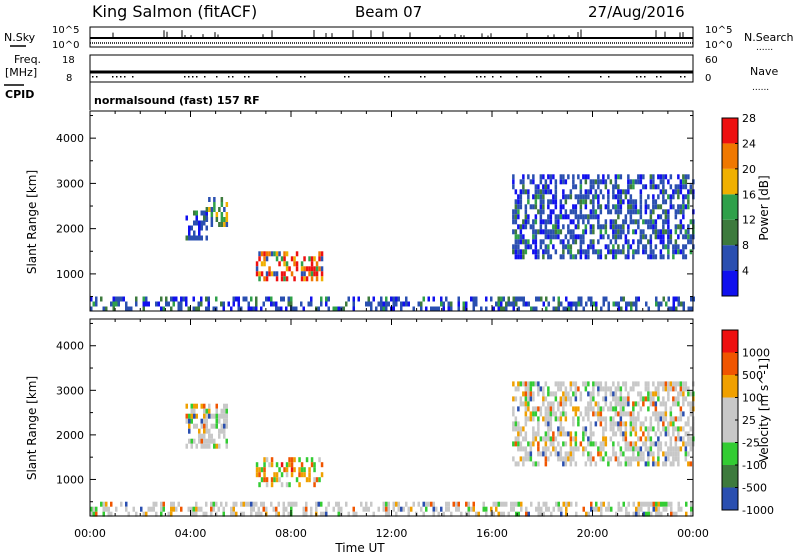 Image resolution: width=800 pixels, height=554 pixels. I want to click on nsky-tick-bottom: 10^0, so click(65, 45).